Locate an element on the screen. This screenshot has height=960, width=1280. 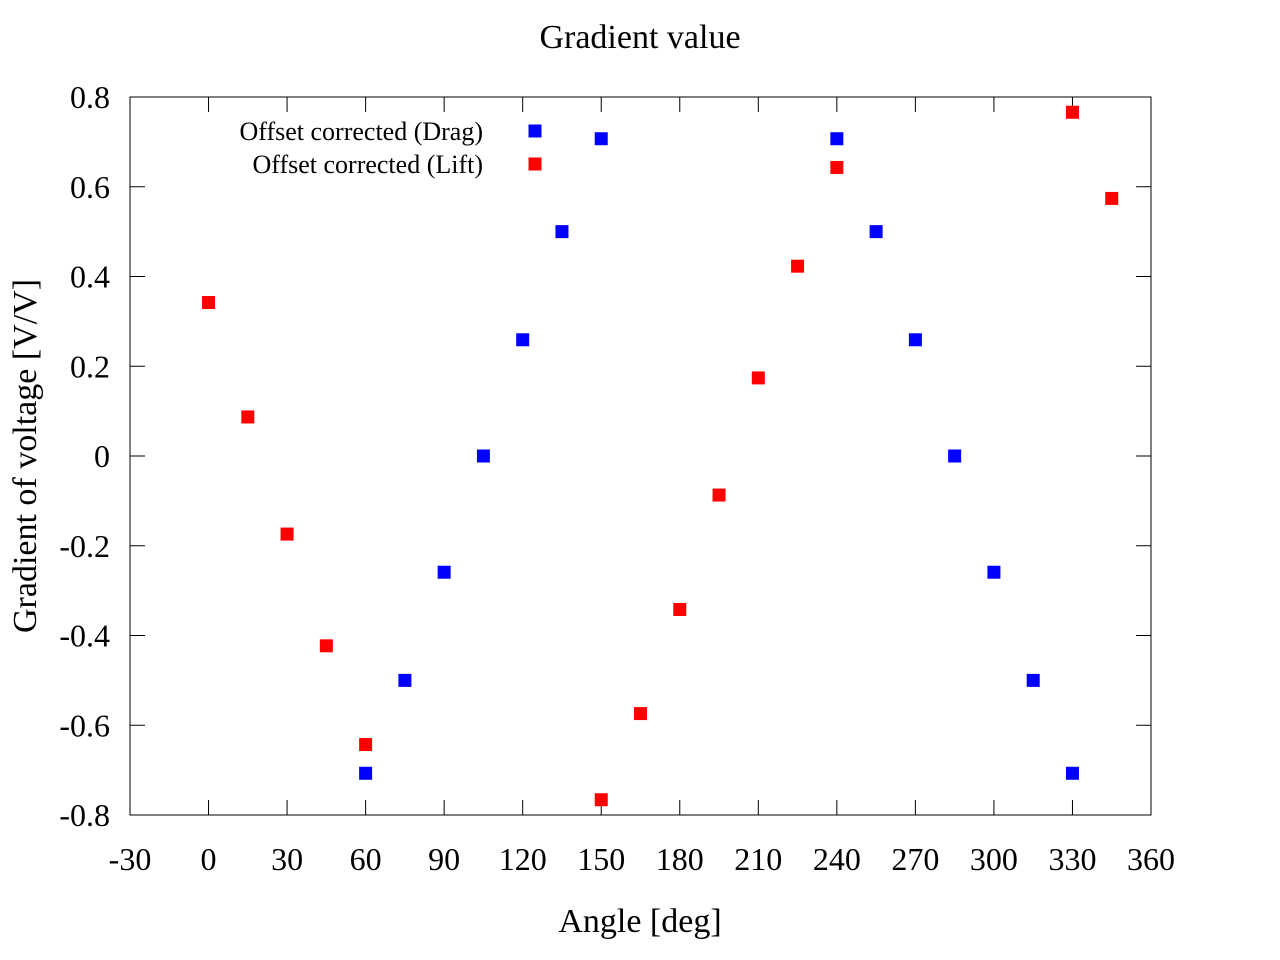
y-tick-label: -0.8 is located at coordinates (84, 815).